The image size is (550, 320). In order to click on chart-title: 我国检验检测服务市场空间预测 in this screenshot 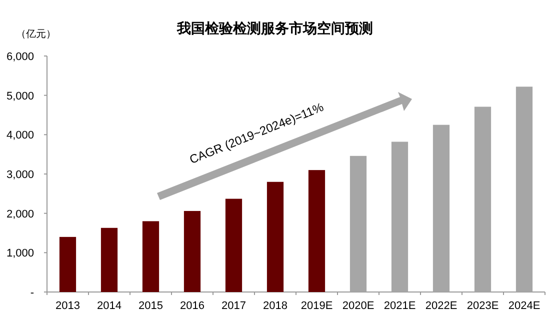, I will do `click(274, 28)`.